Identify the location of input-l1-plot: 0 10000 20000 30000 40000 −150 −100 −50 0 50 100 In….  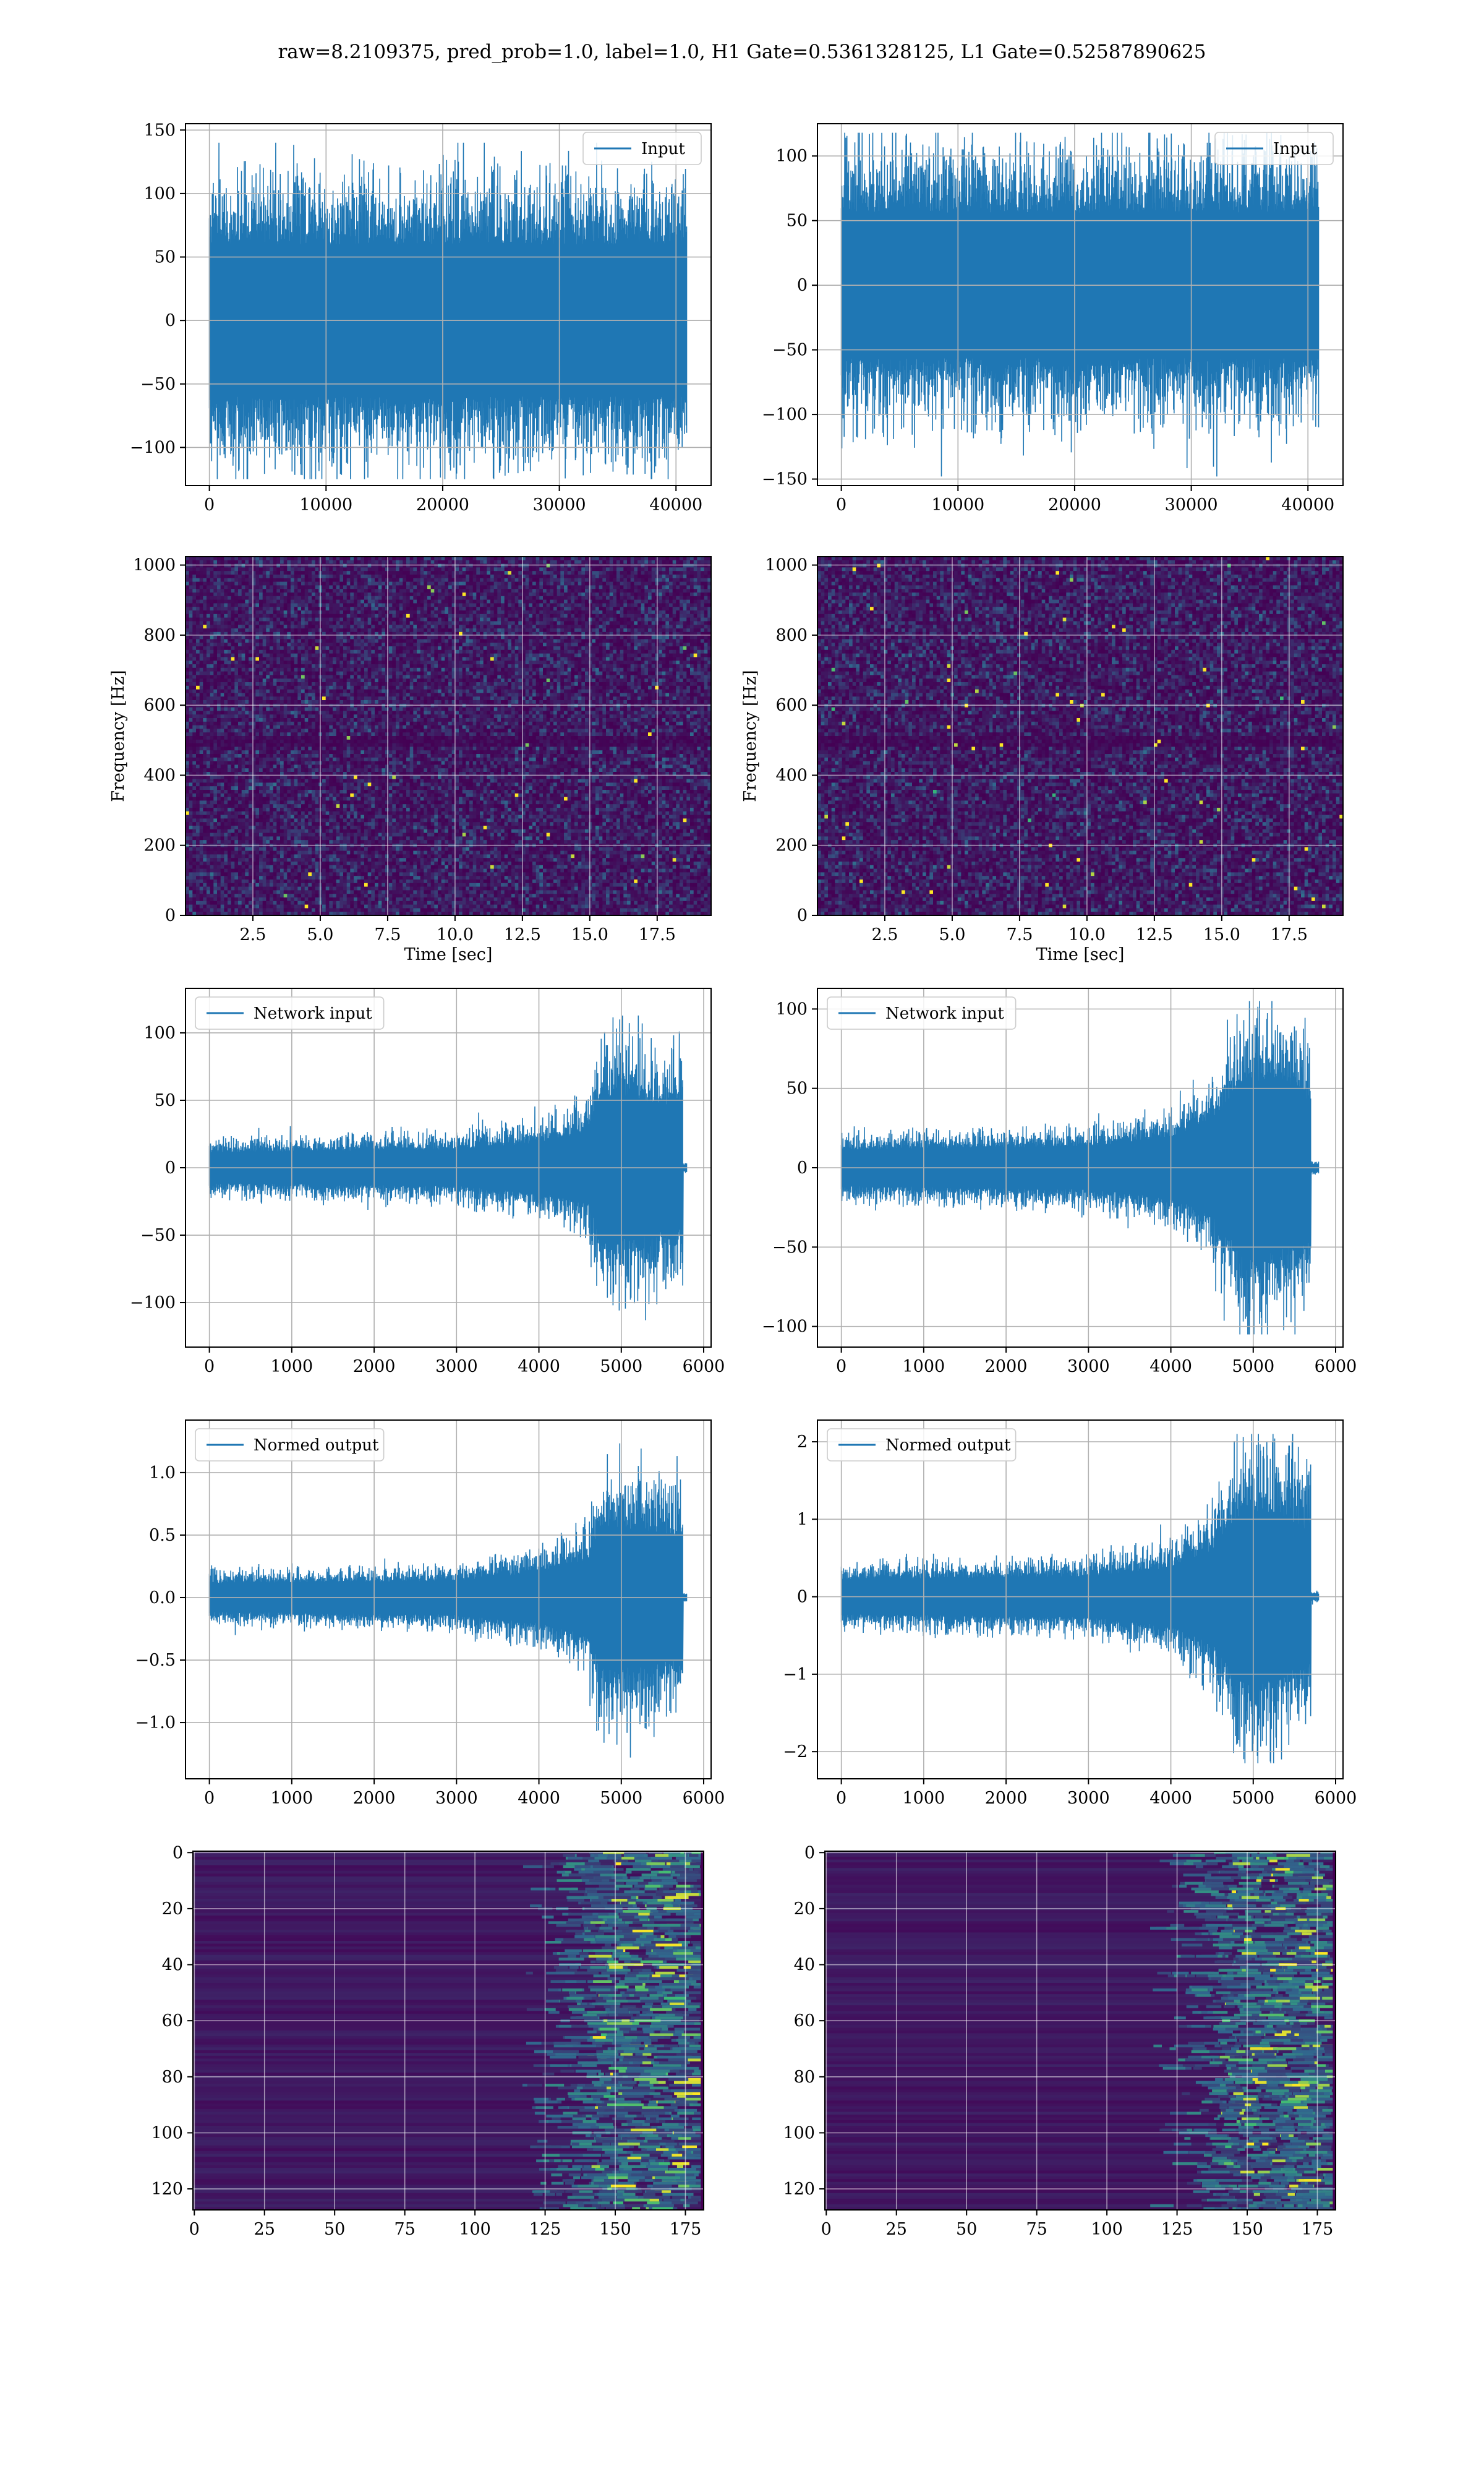
(1053, 319).